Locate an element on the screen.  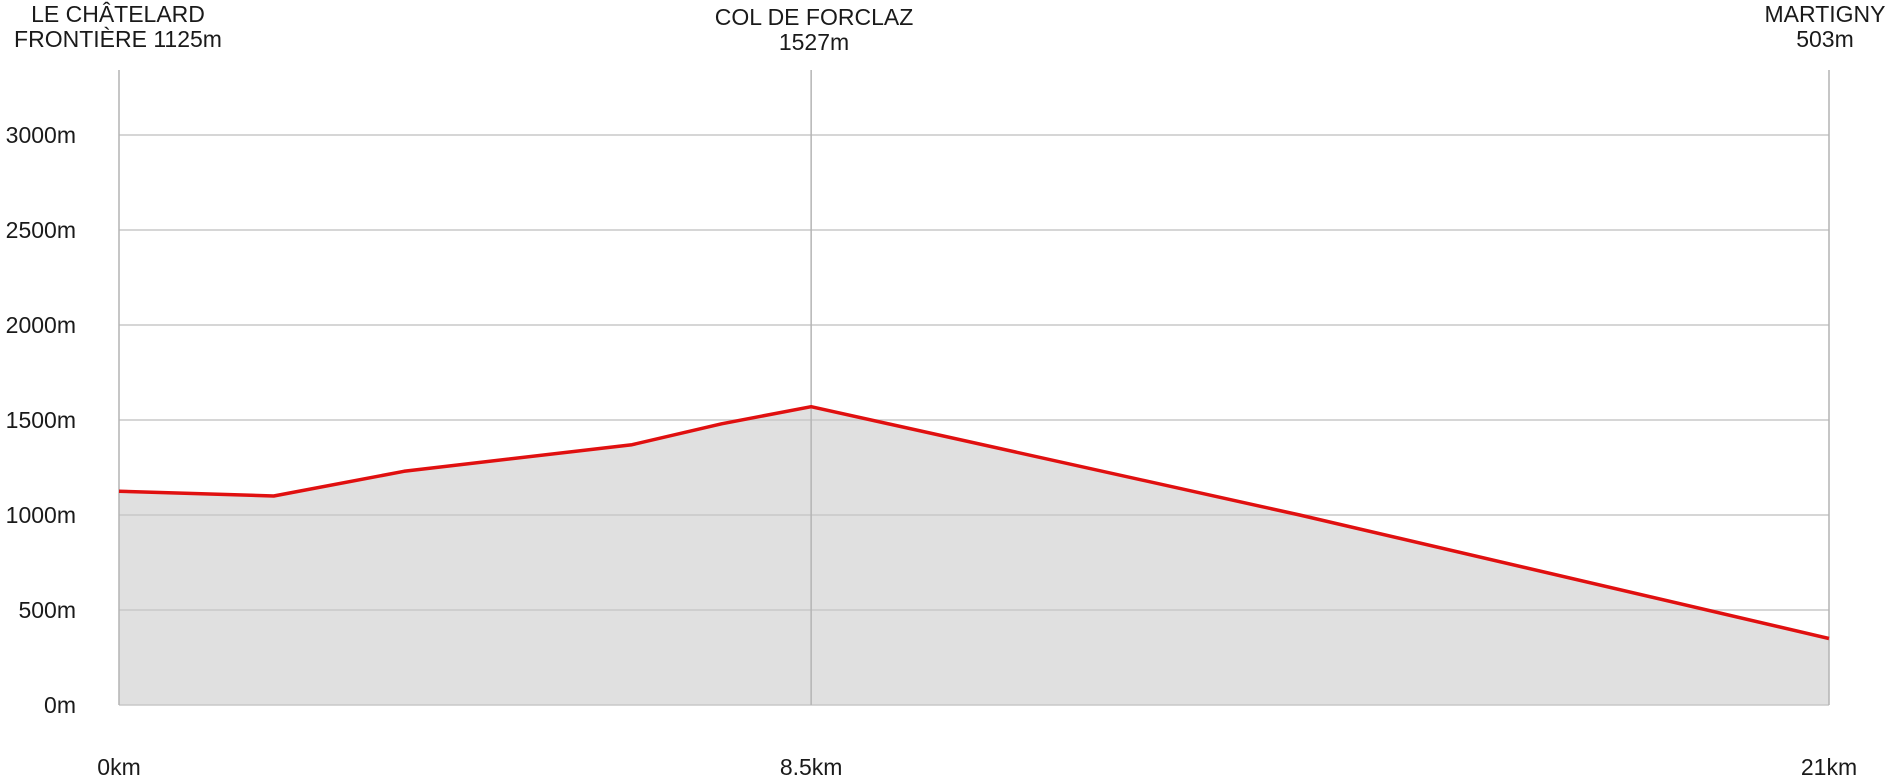
waypoint-label-end: MARTIGNY 503m is located at coordinates (1825, 27).